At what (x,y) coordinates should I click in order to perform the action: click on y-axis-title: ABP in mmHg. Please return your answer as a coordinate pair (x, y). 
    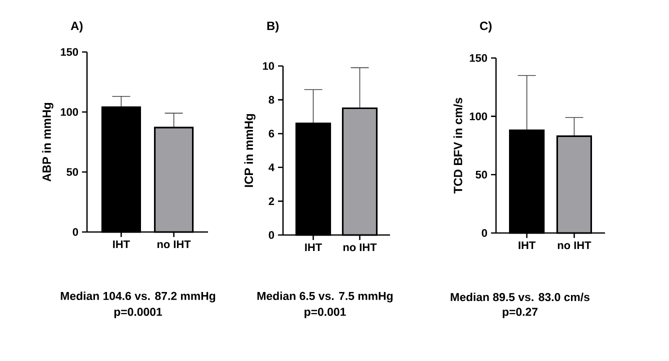
    Looking at the image, I should click on (48, 142).